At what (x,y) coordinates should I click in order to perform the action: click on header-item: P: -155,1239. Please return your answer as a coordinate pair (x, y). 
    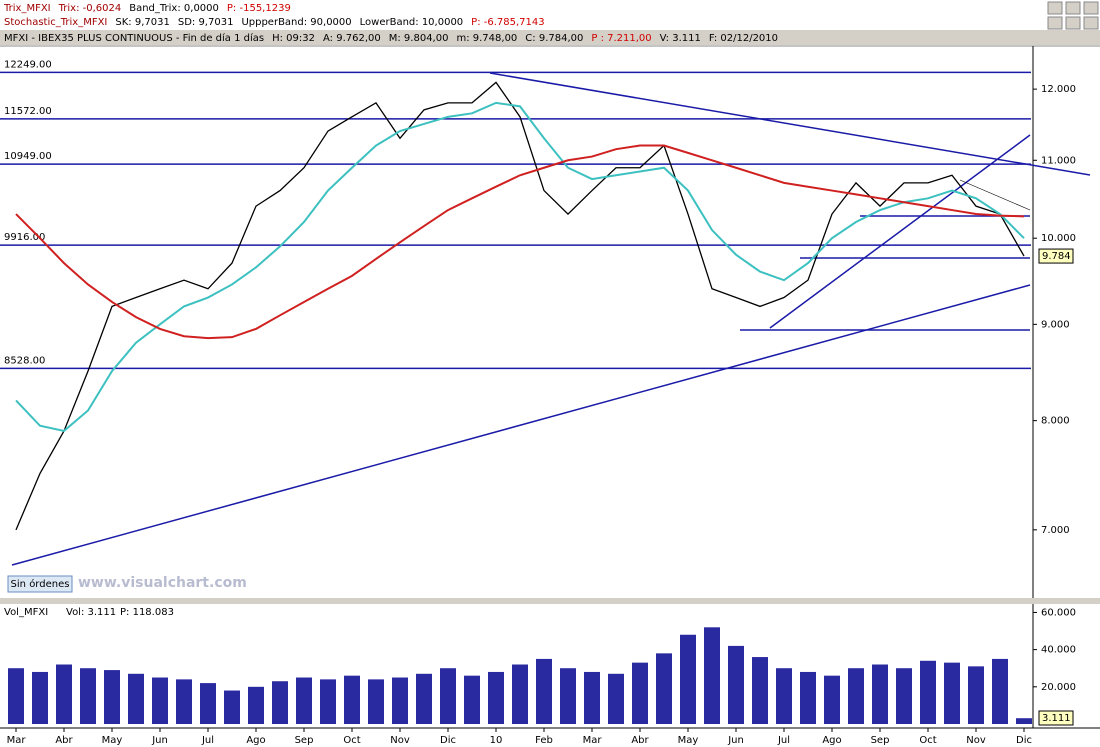
    Looking at the image, I should click on (259, 8).